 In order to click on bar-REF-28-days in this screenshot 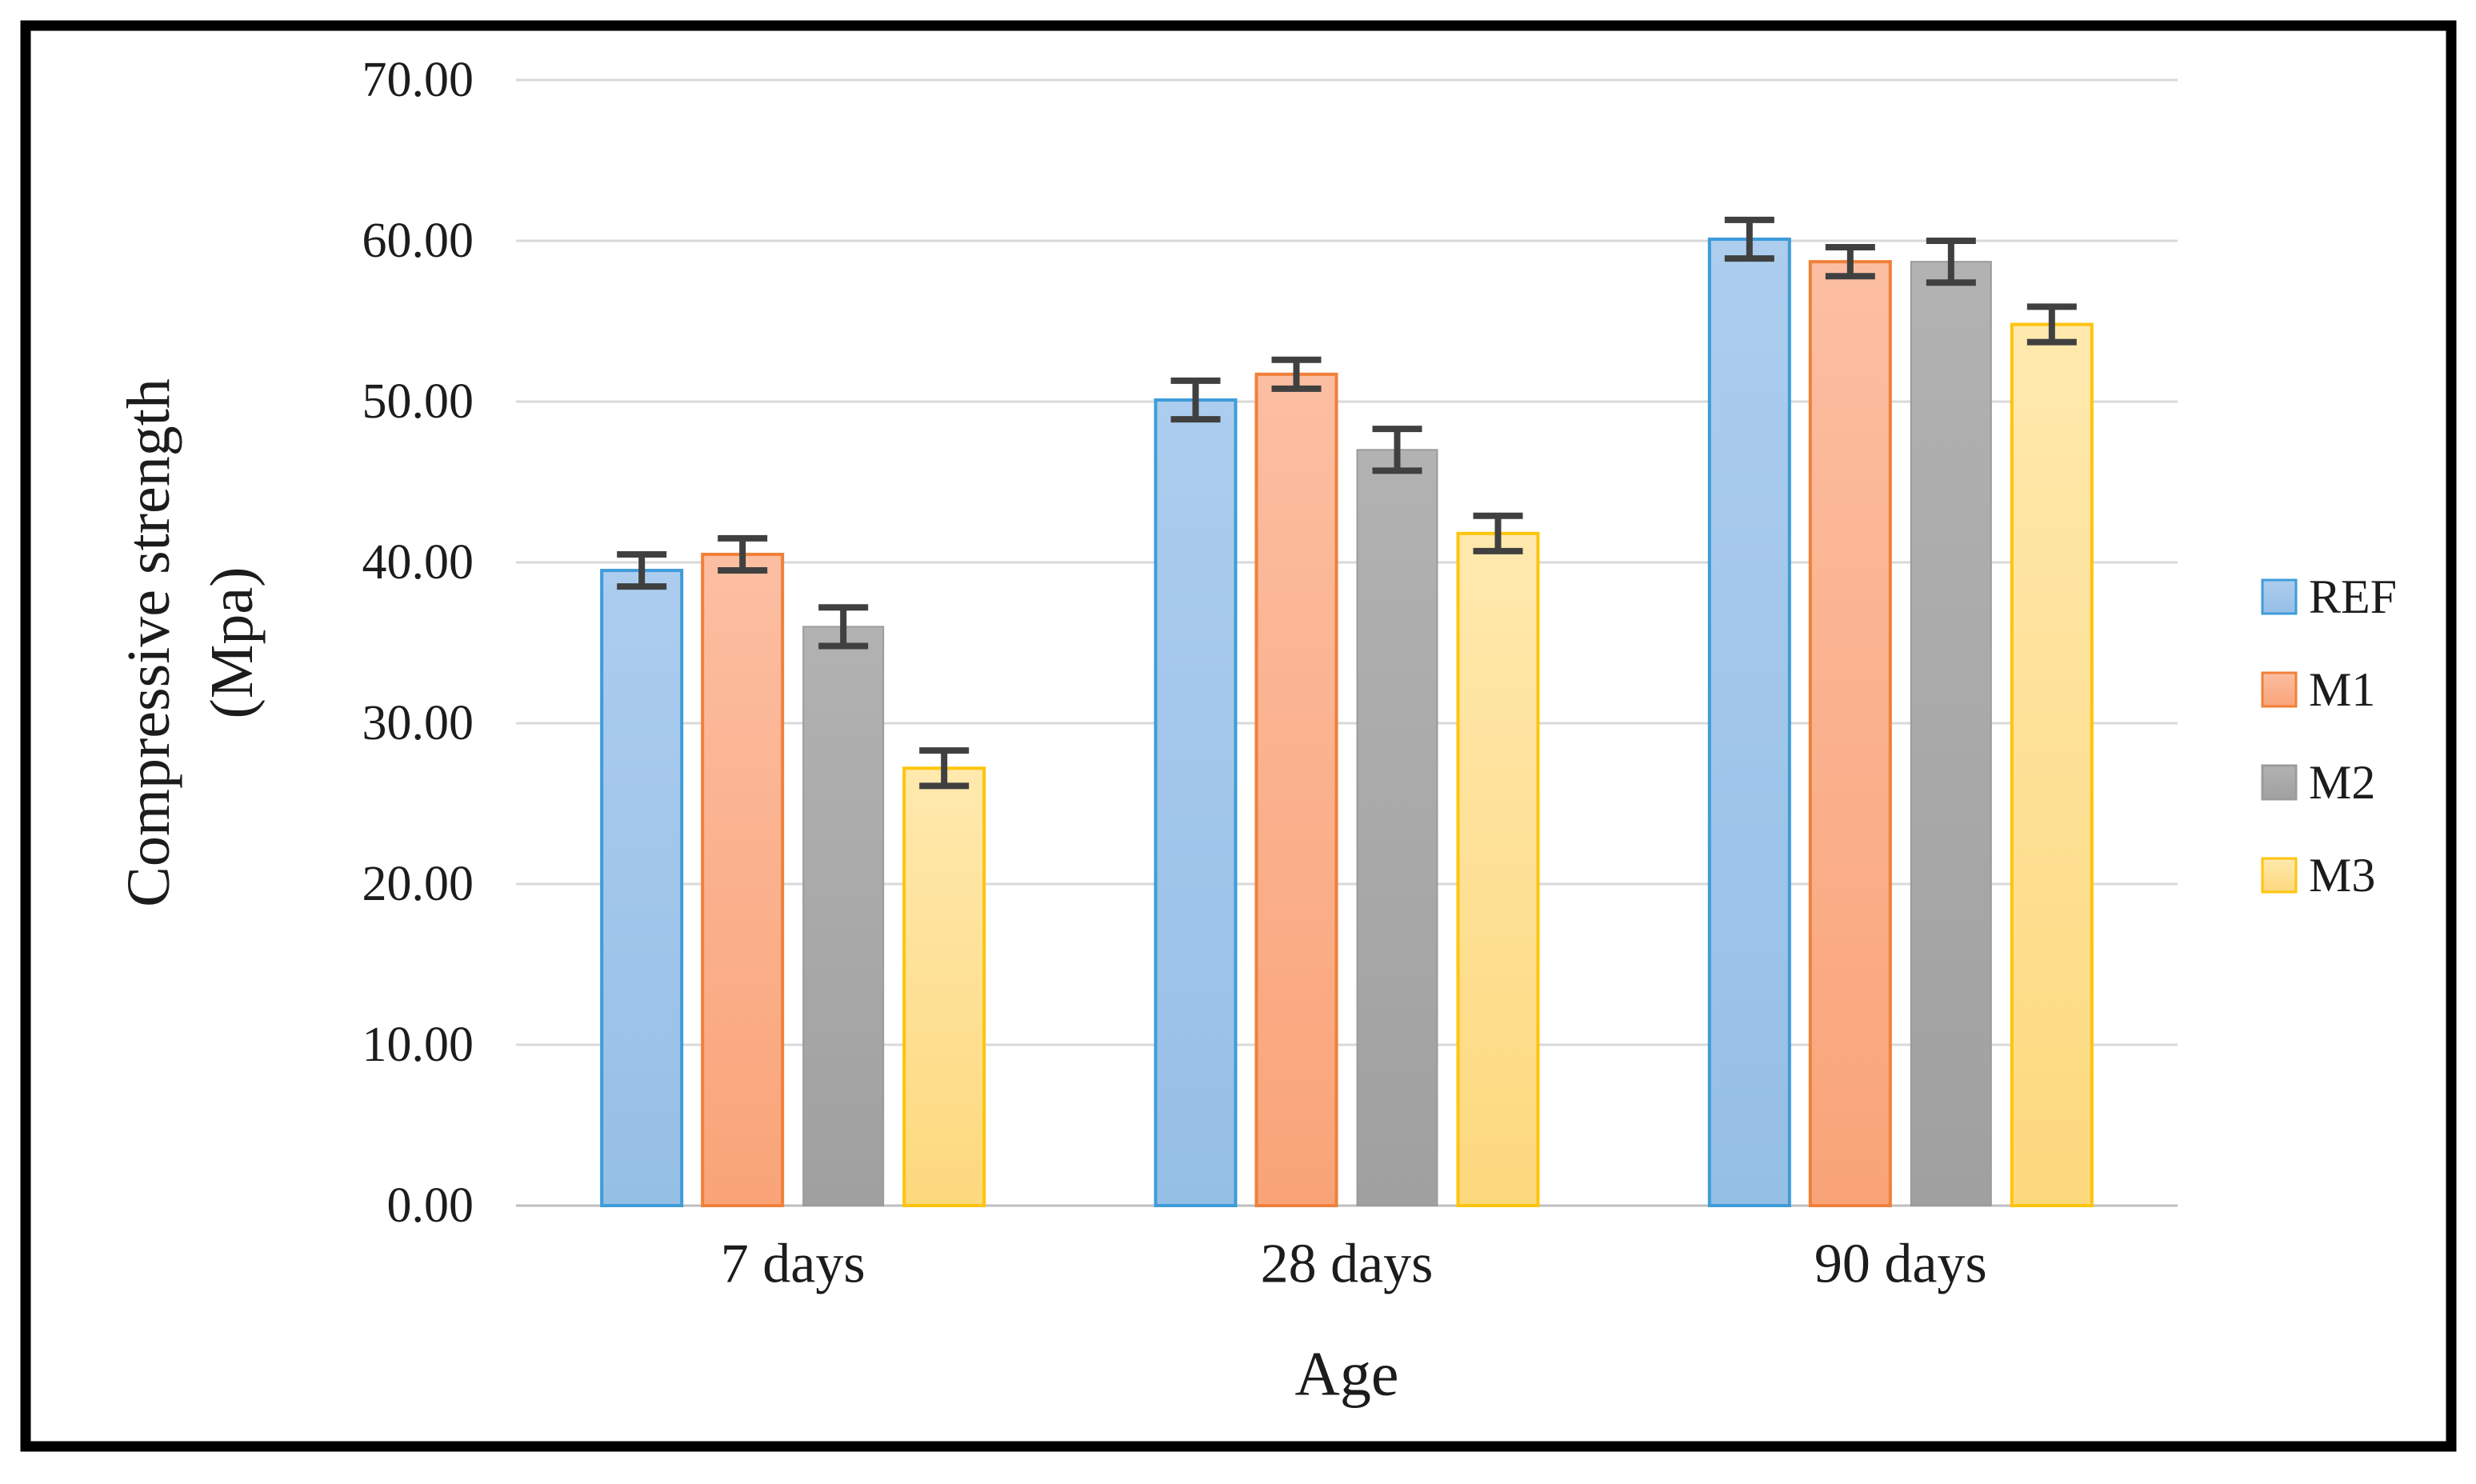, I will do `click(1196, 802)`.